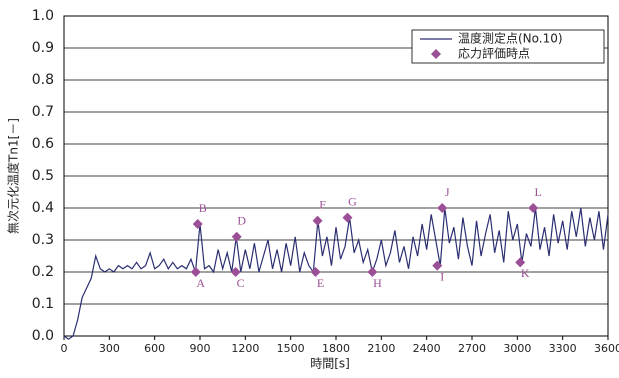 The image size is (619, 378). What do you see at coordinates (154, 348) in the screenshot?
I see `x-tick-label: 600` at bounding box center [154, 348].